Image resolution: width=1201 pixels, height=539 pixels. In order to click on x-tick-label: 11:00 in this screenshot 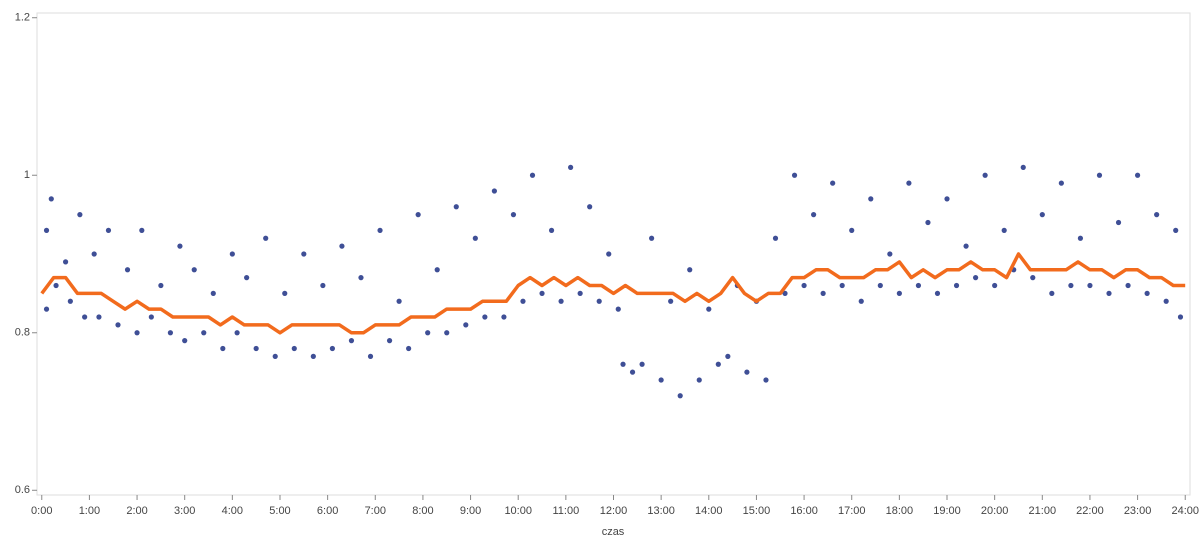, I will do `click(565, 511)`.